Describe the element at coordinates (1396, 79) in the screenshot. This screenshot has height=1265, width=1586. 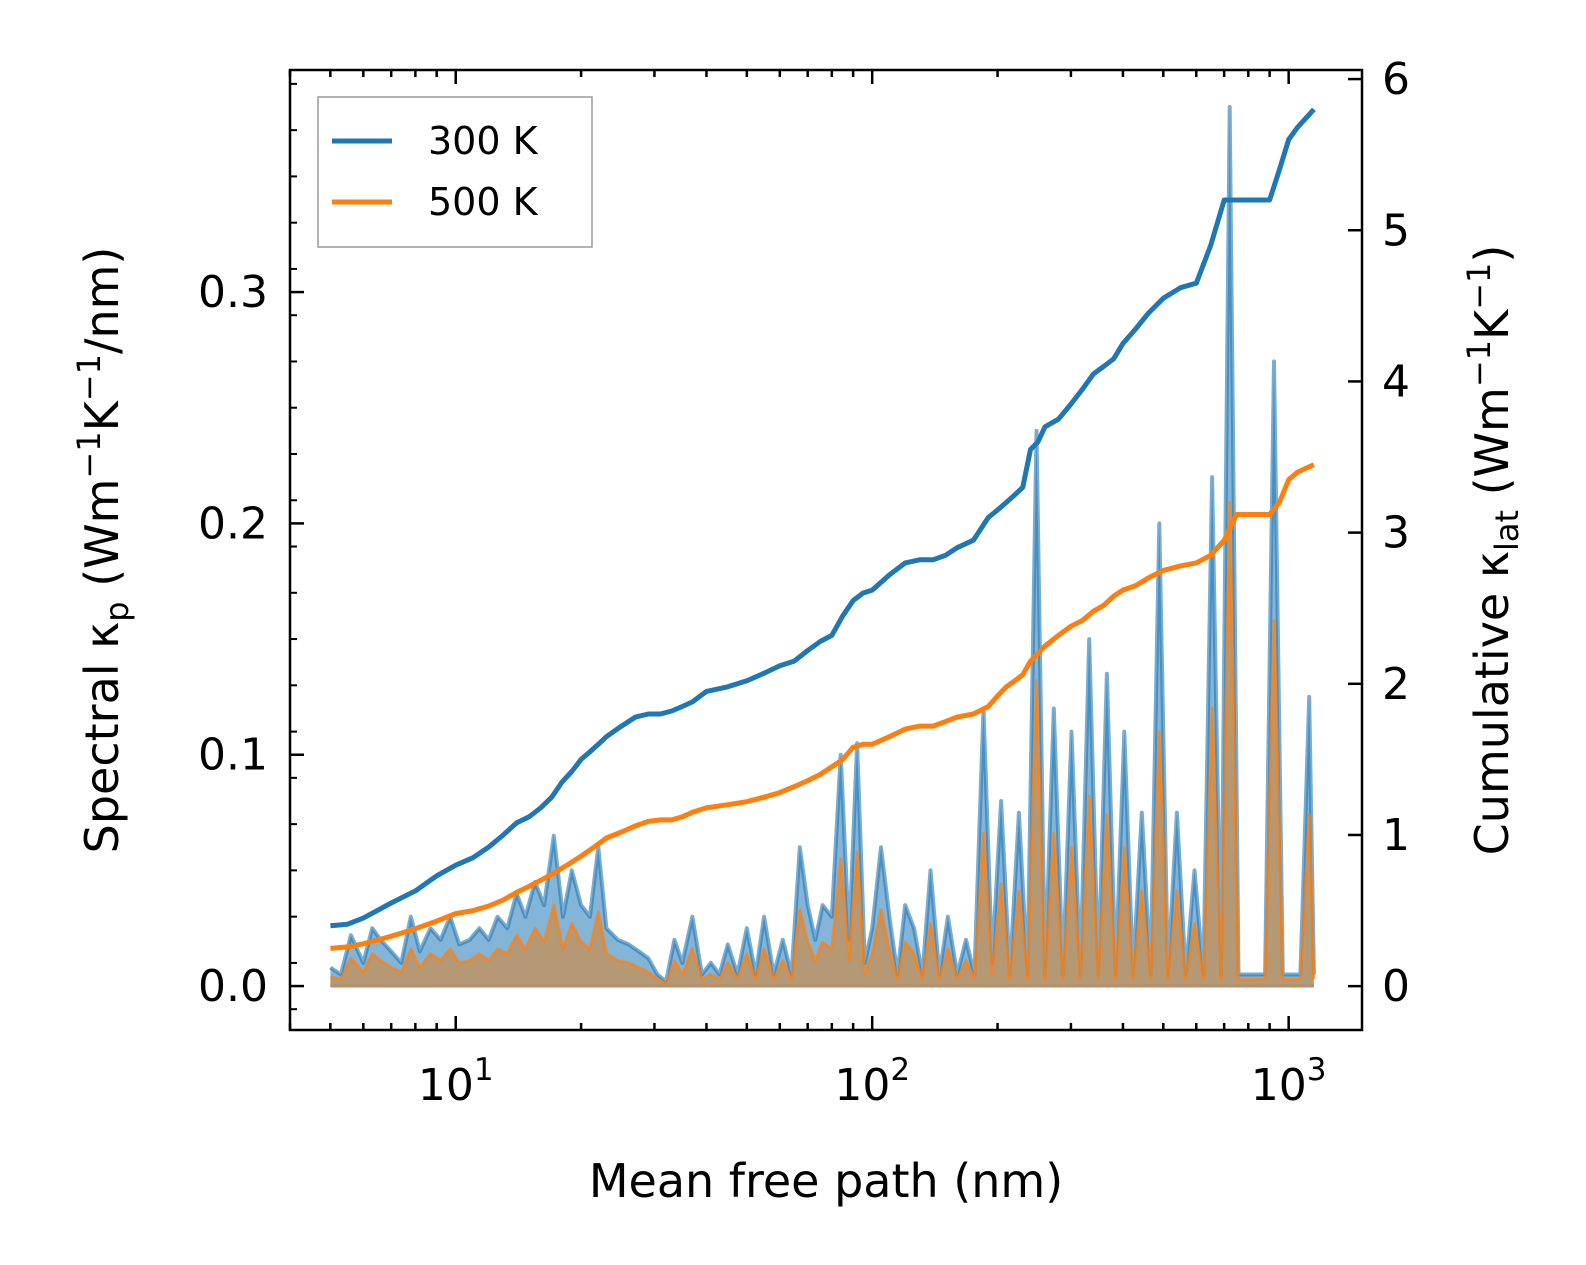
I see `ytick-label-right: 6` at that location.